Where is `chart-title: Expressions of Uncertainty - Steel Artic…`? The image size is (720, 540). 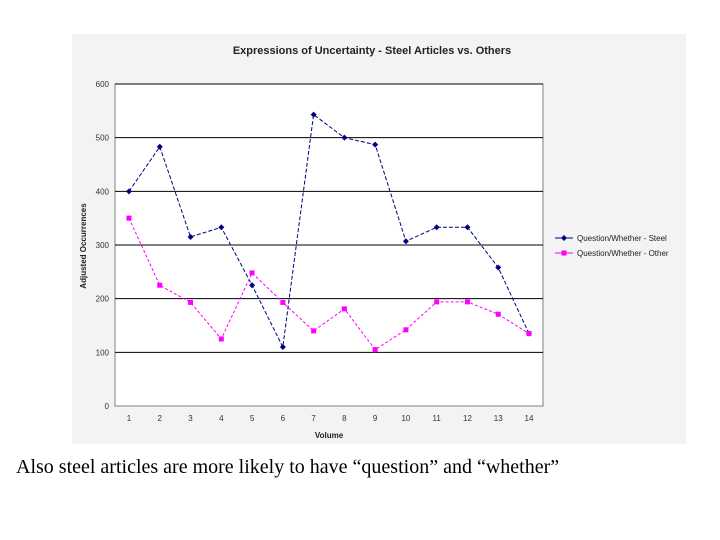
chart-title: Expressions of Uncertainty - Steel Artic… is located at coordinates (372, 51).